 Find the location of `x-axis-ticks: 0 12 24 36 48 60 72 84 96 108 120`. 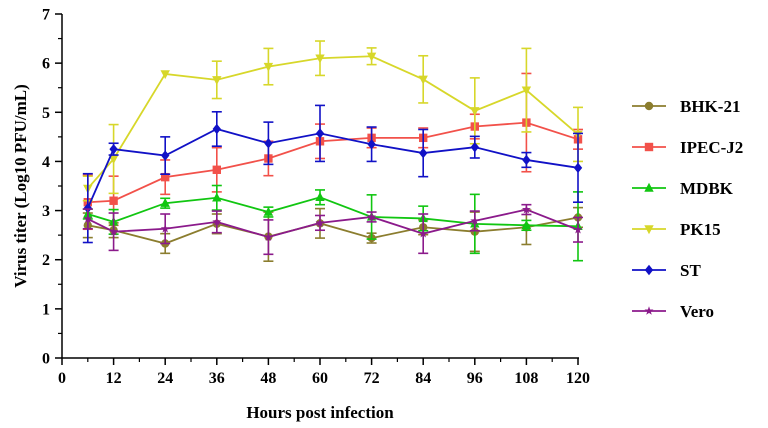

x-axis-ticks: 0 12 24 36 48 60 72 84 96 108 120 is located at coordinates (324, 372).